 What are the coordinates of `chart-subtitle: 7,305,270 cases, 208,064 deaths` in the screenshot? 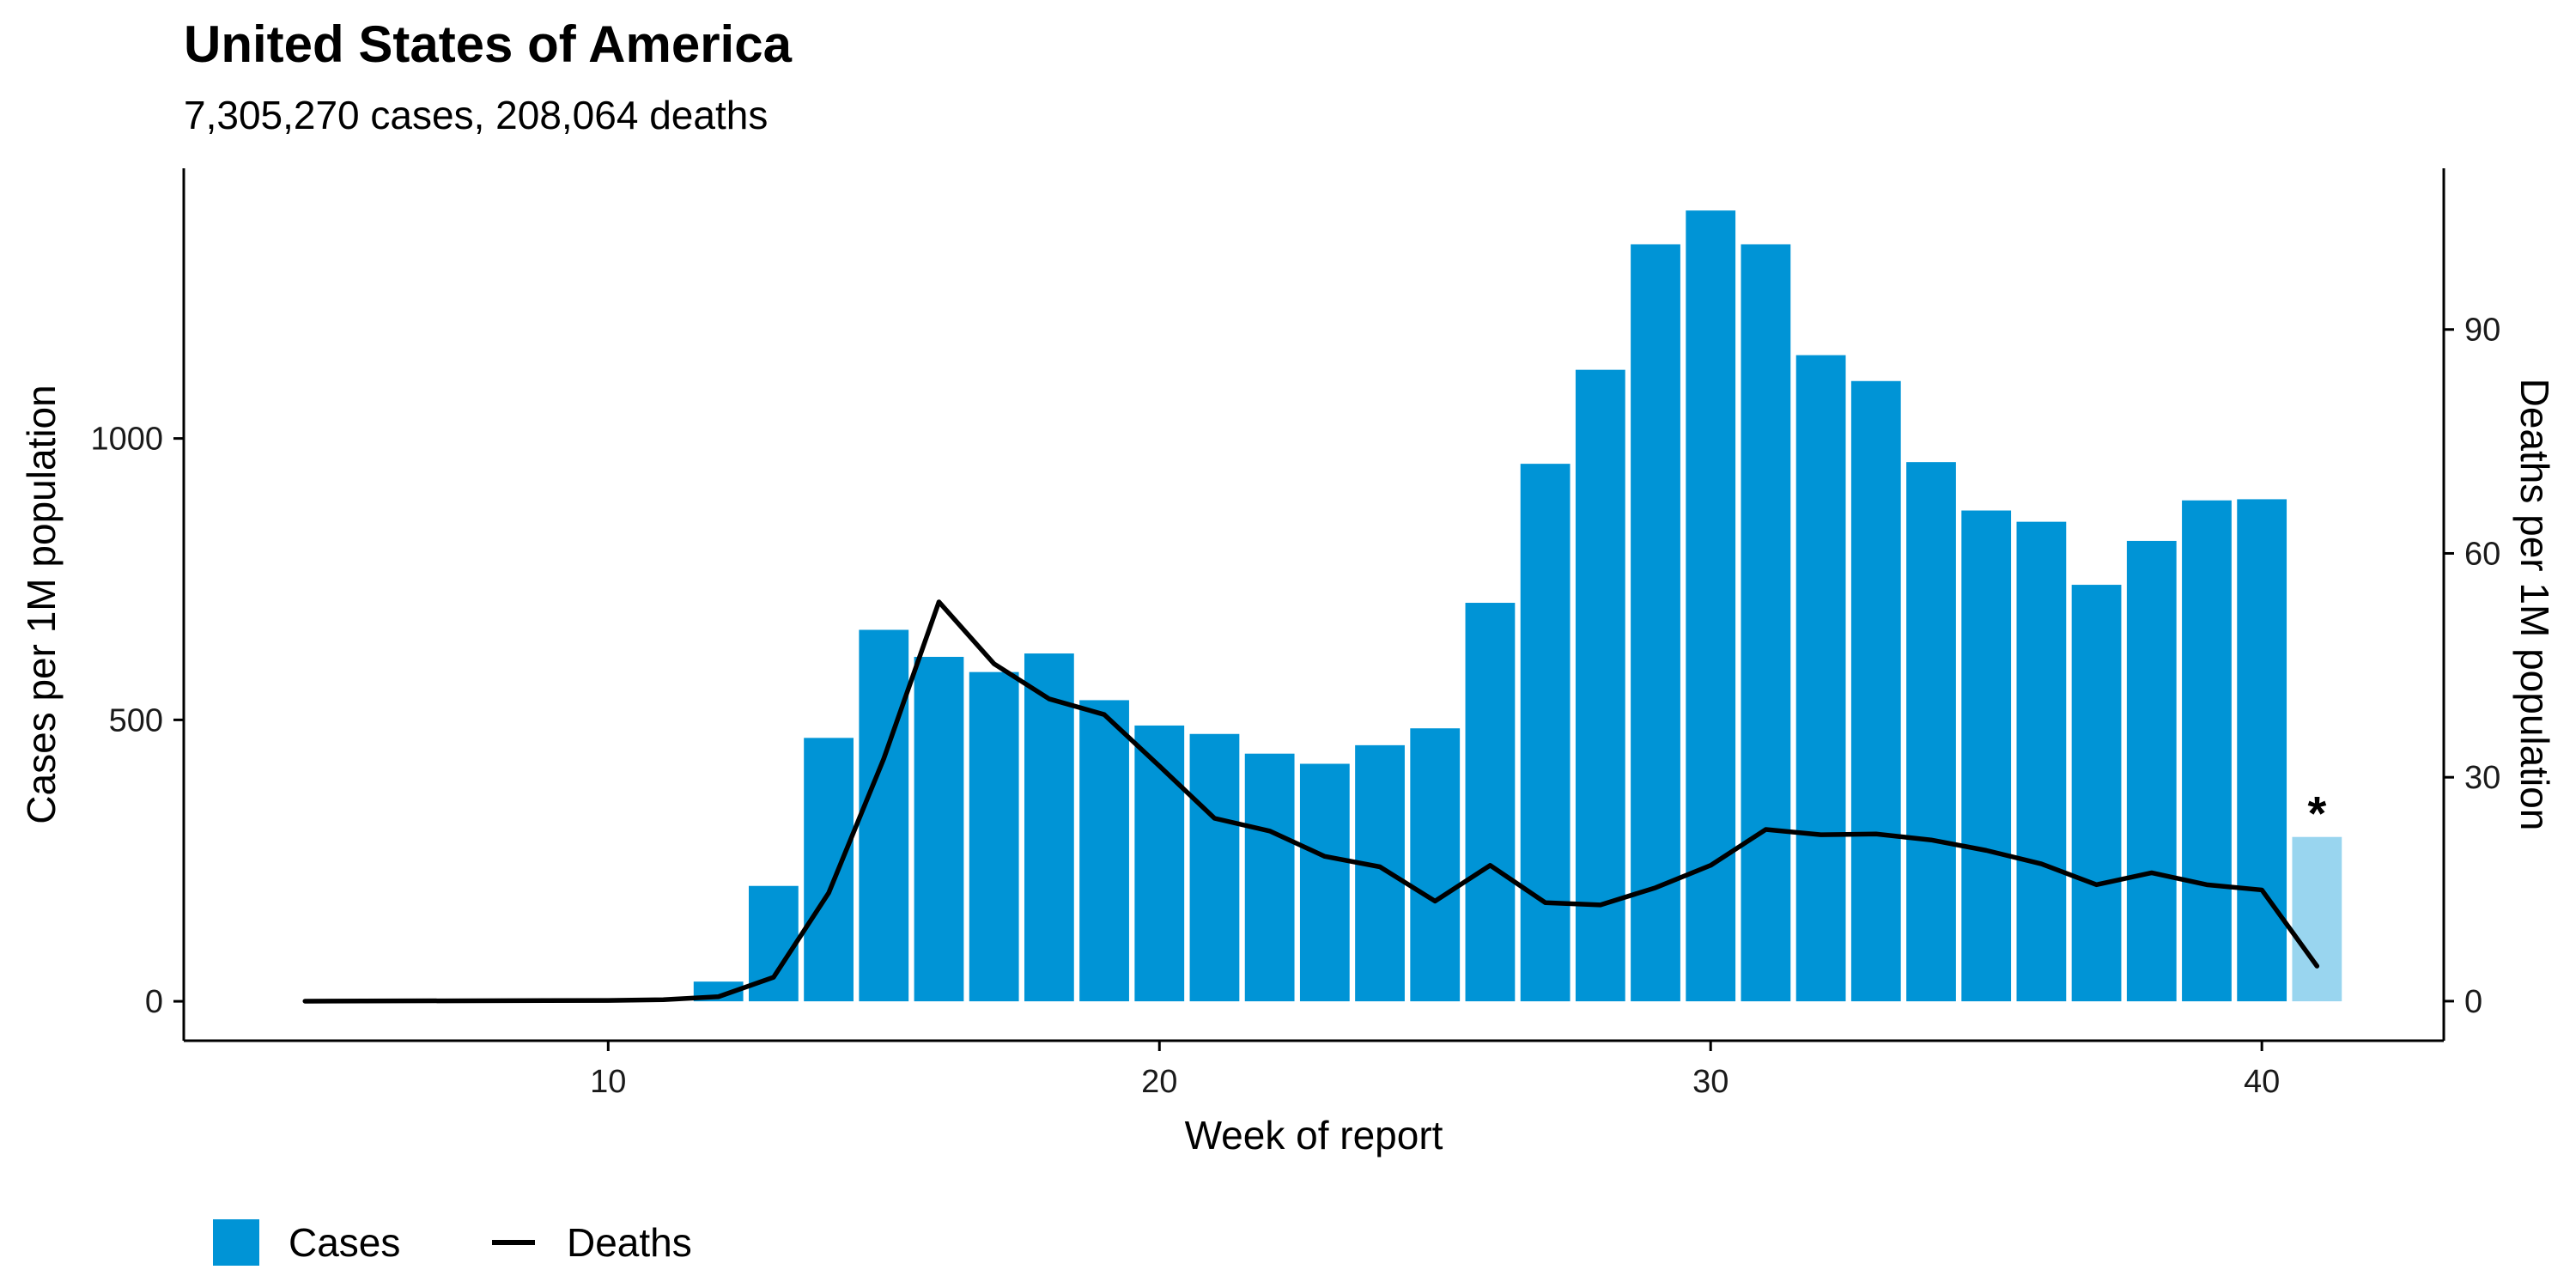 It's located at (476, 115).